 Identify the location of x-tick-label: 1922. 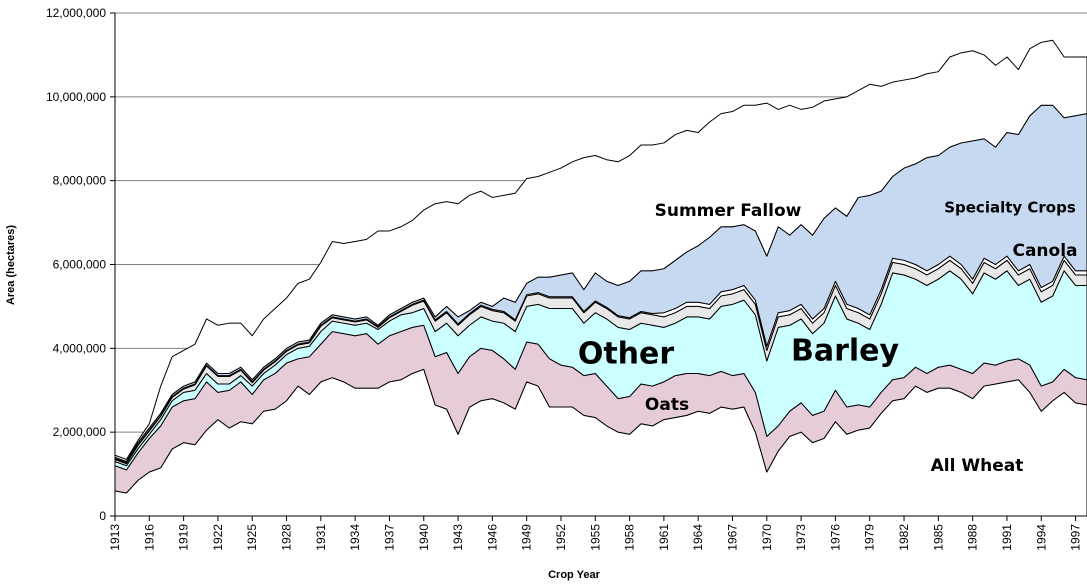
(218, 537).